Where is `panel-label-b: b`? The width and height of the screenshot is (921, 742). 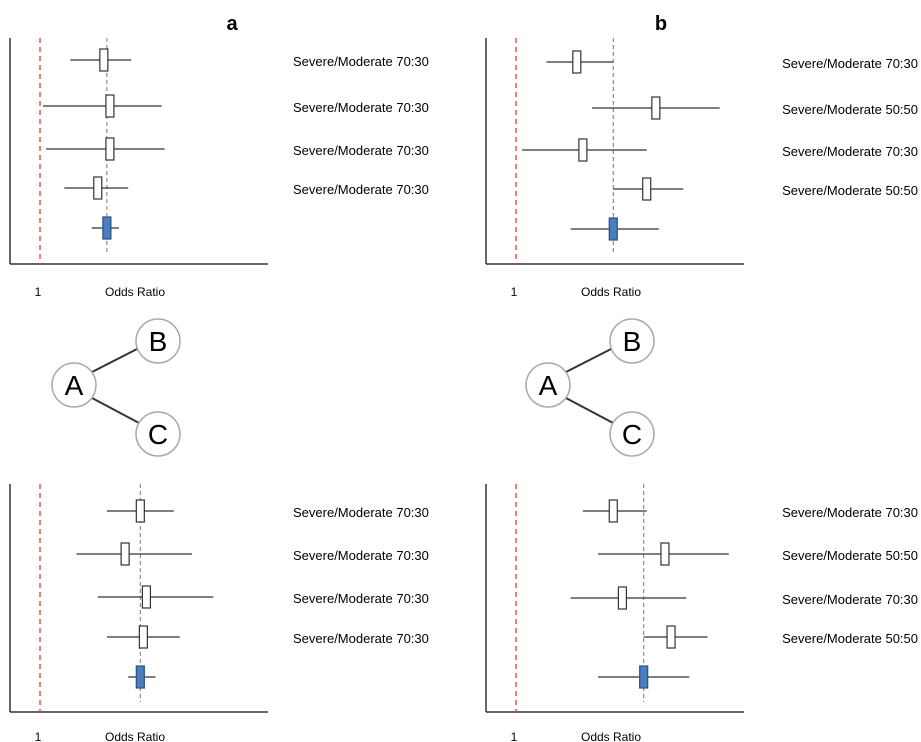
panel-label-b: b is located at coordinates (661, 24).